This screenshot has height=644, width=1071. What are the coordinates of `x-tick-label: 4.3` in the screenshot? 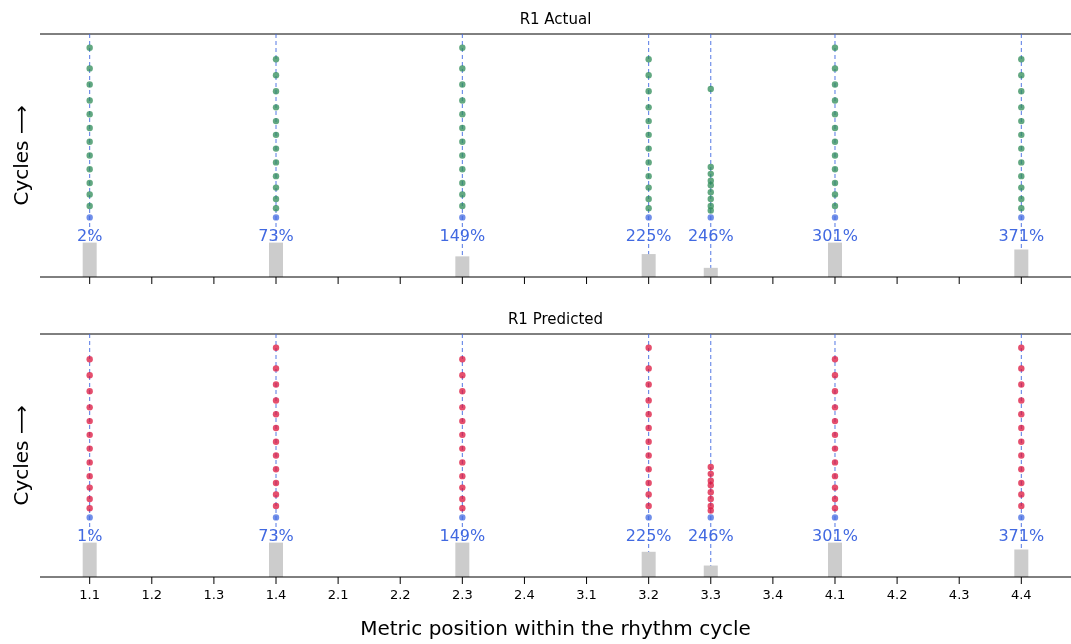 It's located at (959, 594).